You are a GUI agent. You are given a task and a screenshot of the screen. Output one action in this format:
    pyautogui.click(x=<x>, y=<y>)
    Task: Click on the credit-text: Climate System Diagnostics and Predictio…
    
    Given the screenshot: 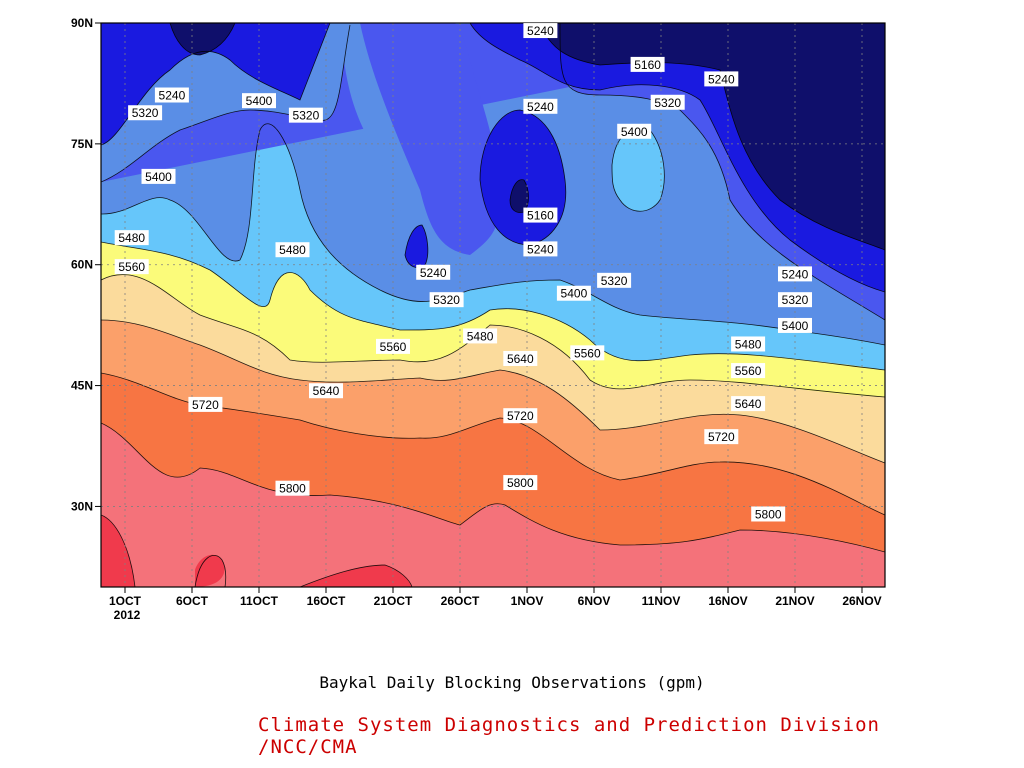 What is the action you would take?
    pyautogui.click(x=569, y=736)
    